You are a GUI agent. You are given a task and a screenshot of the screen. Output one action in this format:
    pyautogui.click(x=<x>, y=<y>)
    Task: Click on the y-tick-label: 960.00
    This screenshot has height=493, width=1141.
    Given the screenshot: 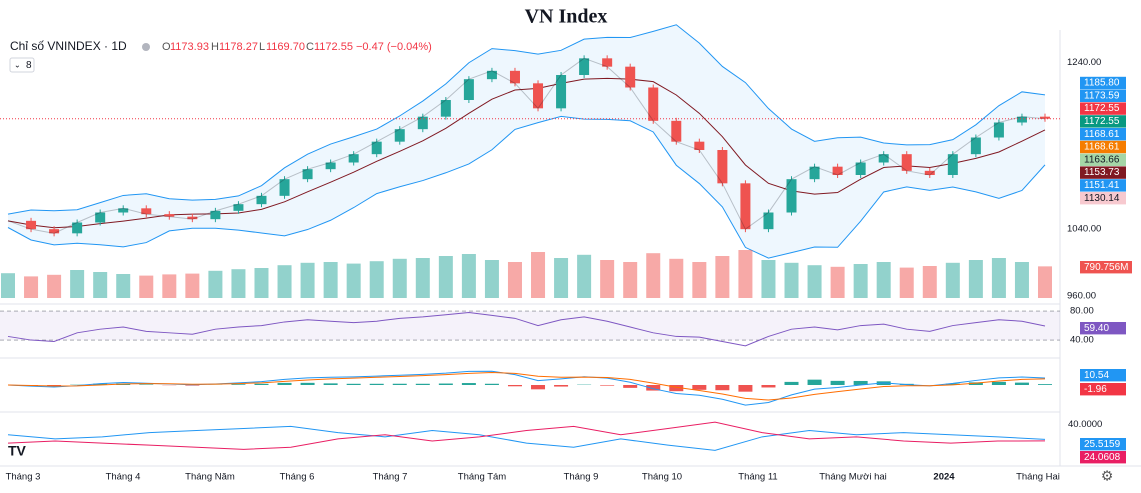 What is the action you would take?
    pyautogui.click(x=1081, y=295)
    